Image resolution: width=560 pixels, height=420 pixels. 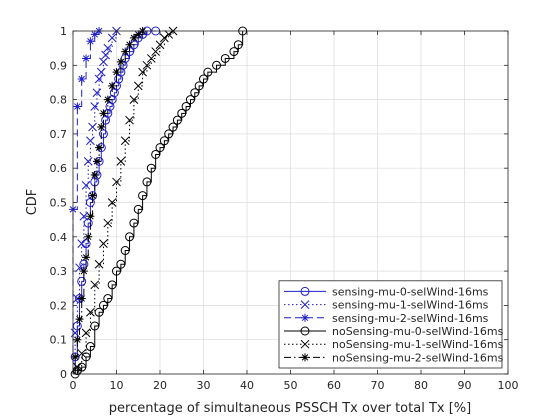 What do you see at coordinates (378, 385) in the screenshot?
I see `x-tick-label: 70` at bounding box center [378, 385].